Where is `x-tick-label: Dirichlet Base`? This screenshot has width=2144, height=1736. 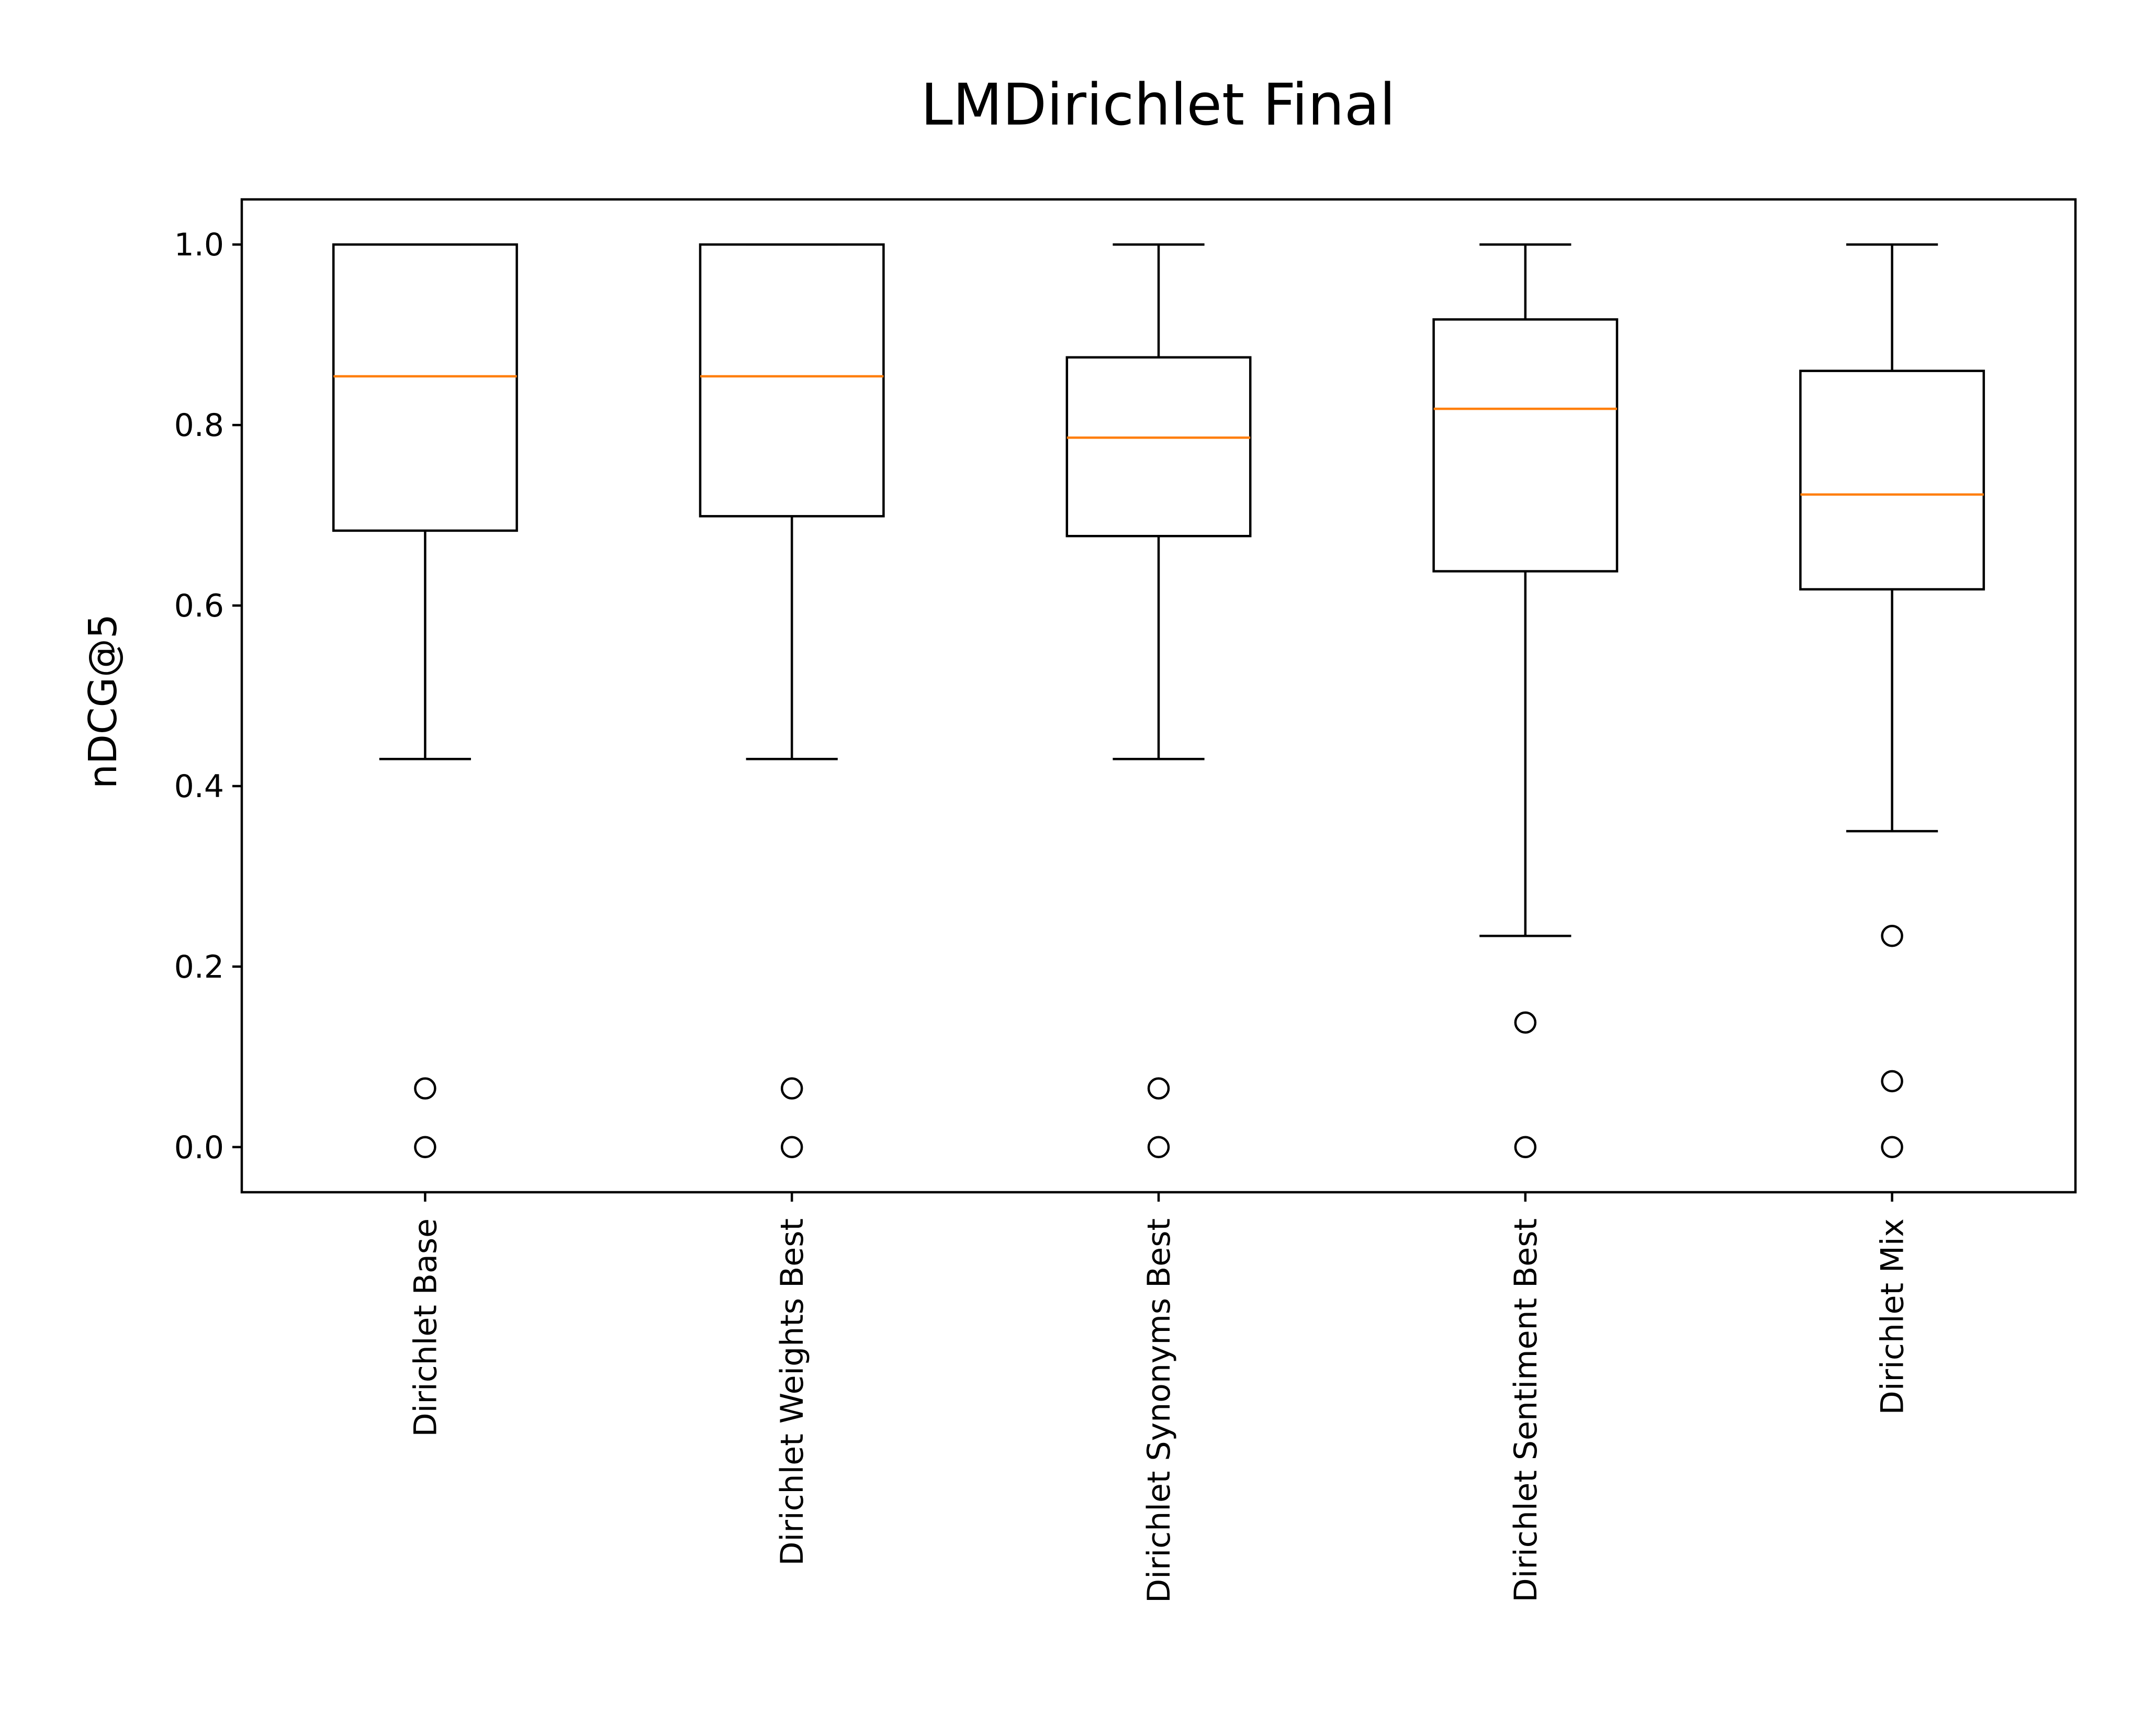
x-tick-label: Dirichlet Base is located at coordinates (426, 1327).